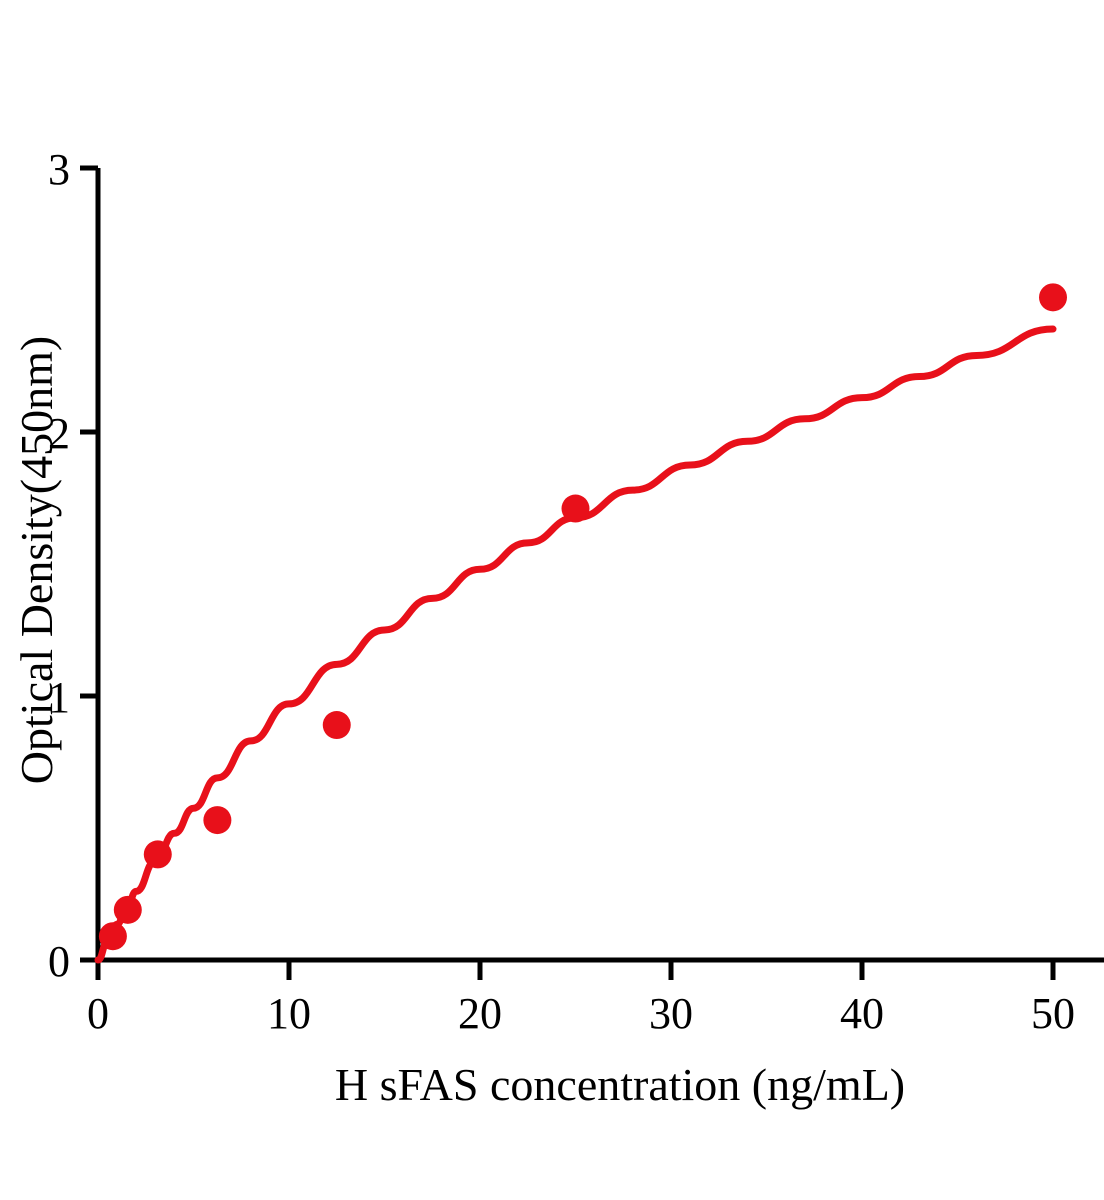  I want to click on y-tick-label: 2, so click(59, 433).